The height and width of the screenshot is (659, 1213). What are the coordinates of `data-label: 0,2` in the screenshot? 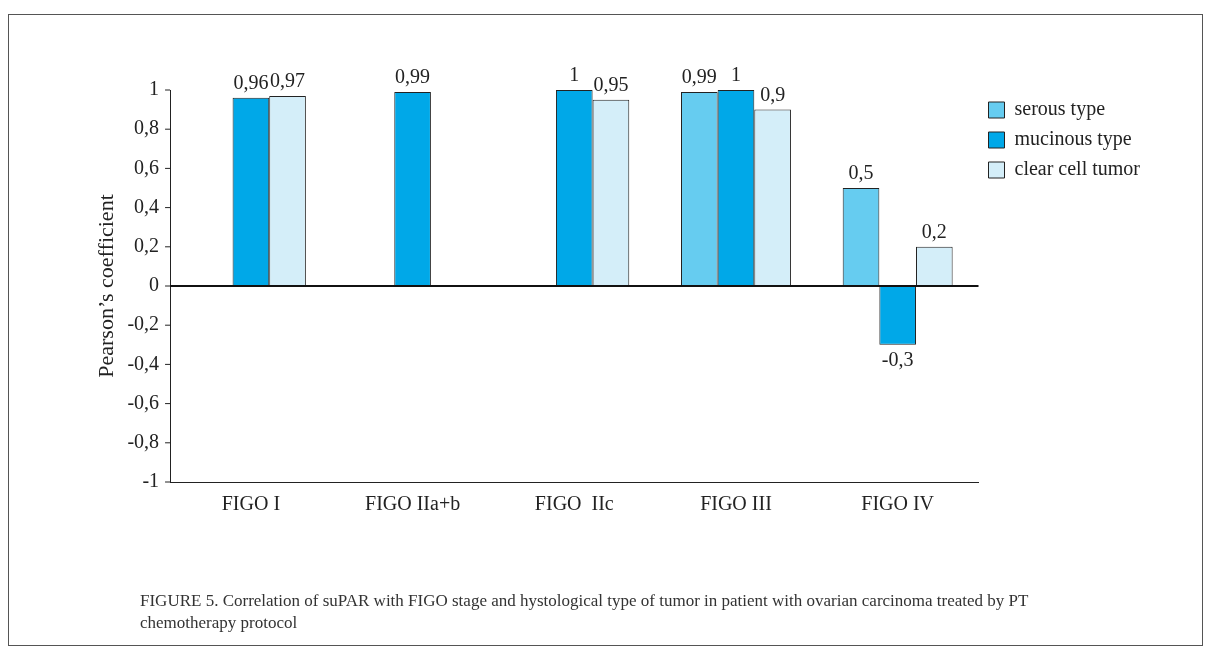 It's located at (934, 231).